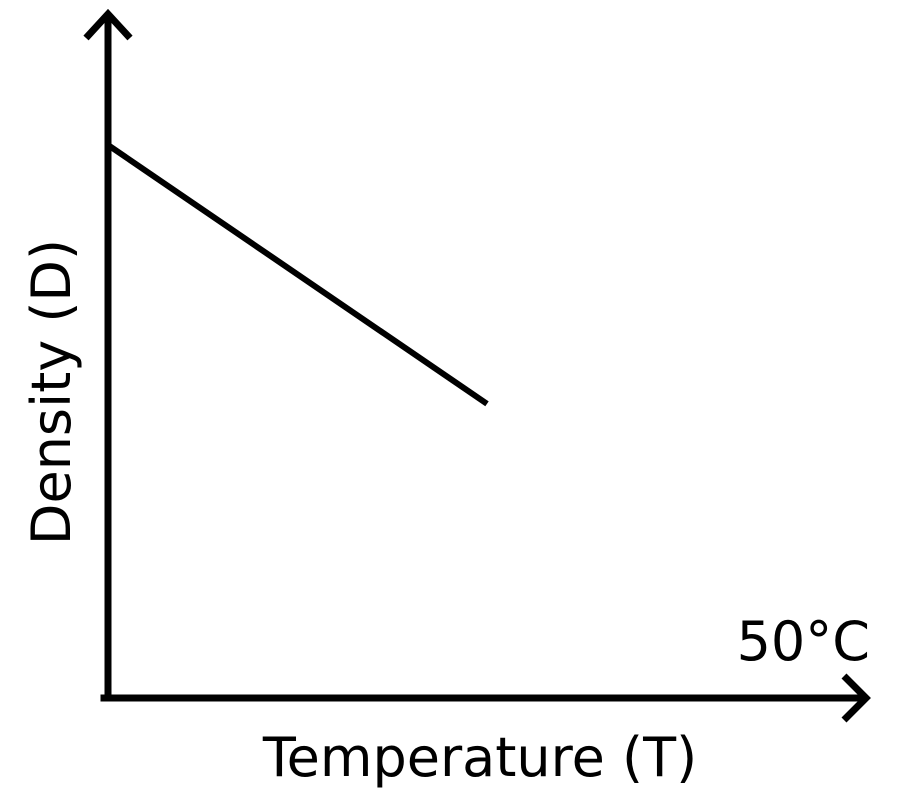  I want to click on y-axis-label: Density (D), so click(51, 392).